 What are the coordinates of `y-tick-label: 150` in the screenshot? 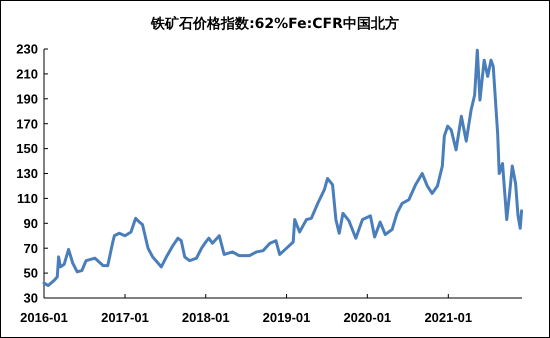 It's located at (27, 148).